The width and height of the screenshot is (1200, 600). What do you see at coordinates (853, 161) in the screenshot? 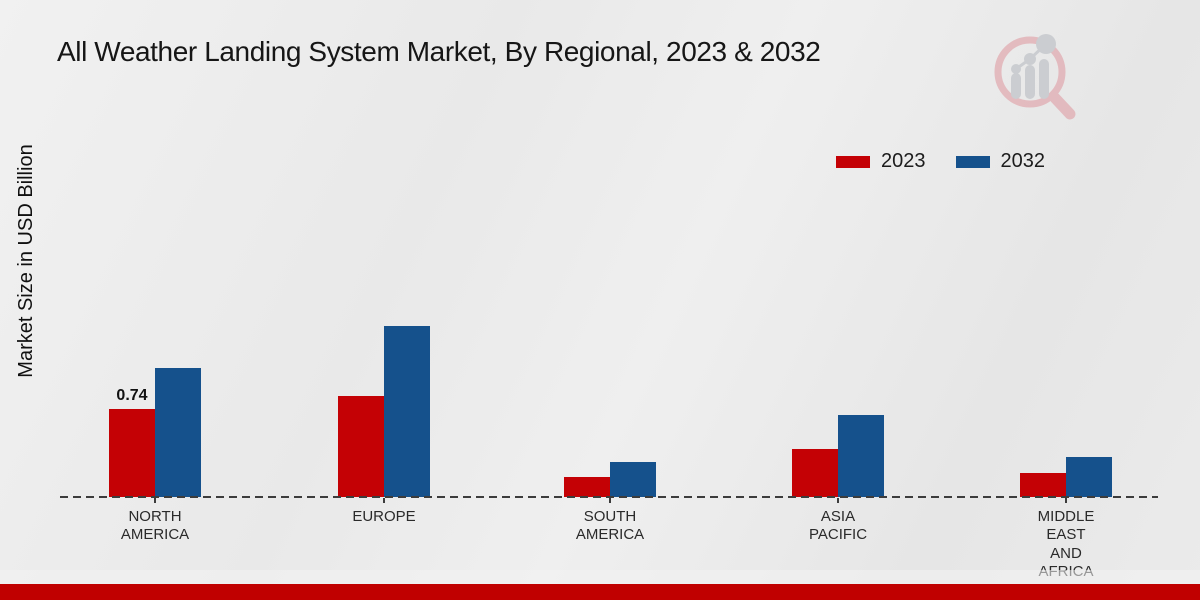
I see `legend-swatch-2023` at bounding box center [853, 161].